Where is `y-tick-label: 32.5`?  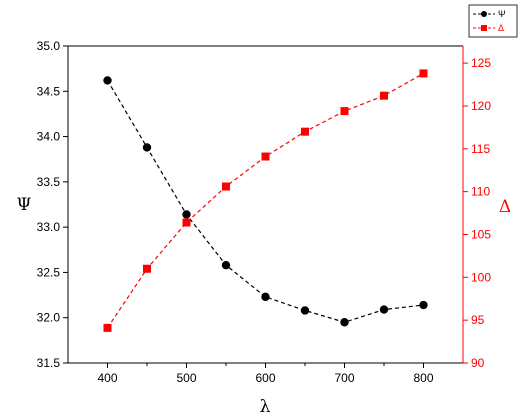
y-tick-label: 32.5 is located at coordinates (49, 272).